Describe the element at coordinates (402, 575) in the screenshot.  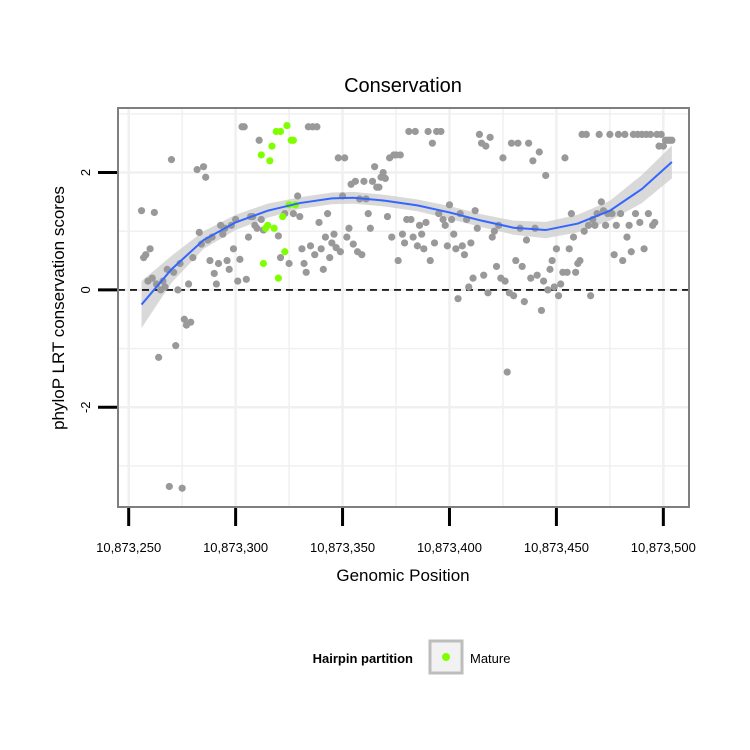
I see `x-axis-label: Genomic Position` at that location.